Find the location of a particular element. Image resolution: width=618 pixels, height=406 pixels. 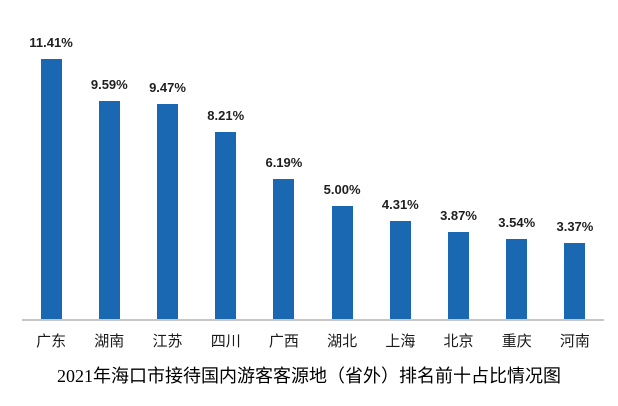

bar-group: 5.00% 湖北 is located at coordinates (342, 175).